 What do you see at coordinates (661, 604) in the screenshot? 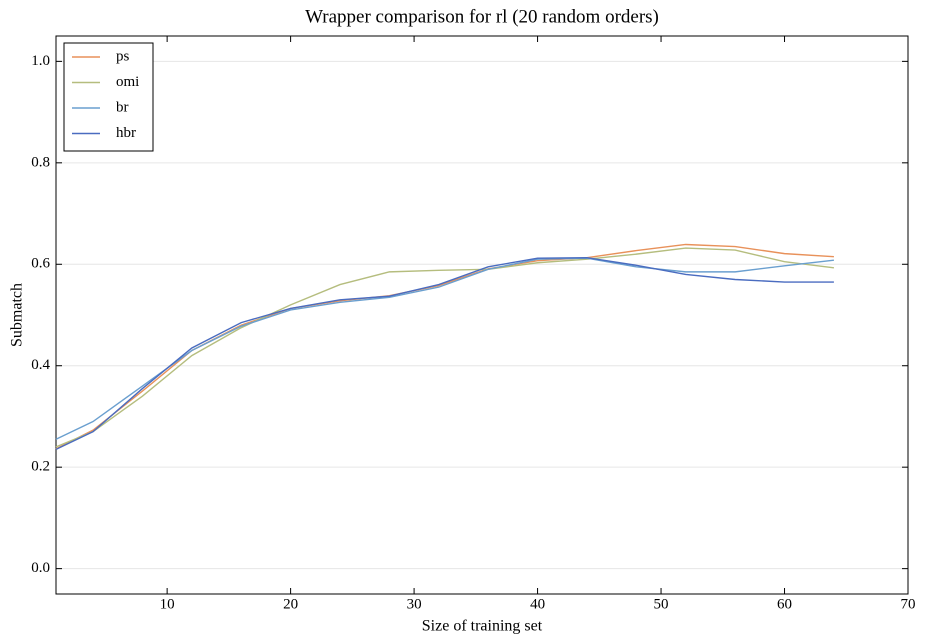
I see `x-tick-label: 50` at bounding box center [661, 604].